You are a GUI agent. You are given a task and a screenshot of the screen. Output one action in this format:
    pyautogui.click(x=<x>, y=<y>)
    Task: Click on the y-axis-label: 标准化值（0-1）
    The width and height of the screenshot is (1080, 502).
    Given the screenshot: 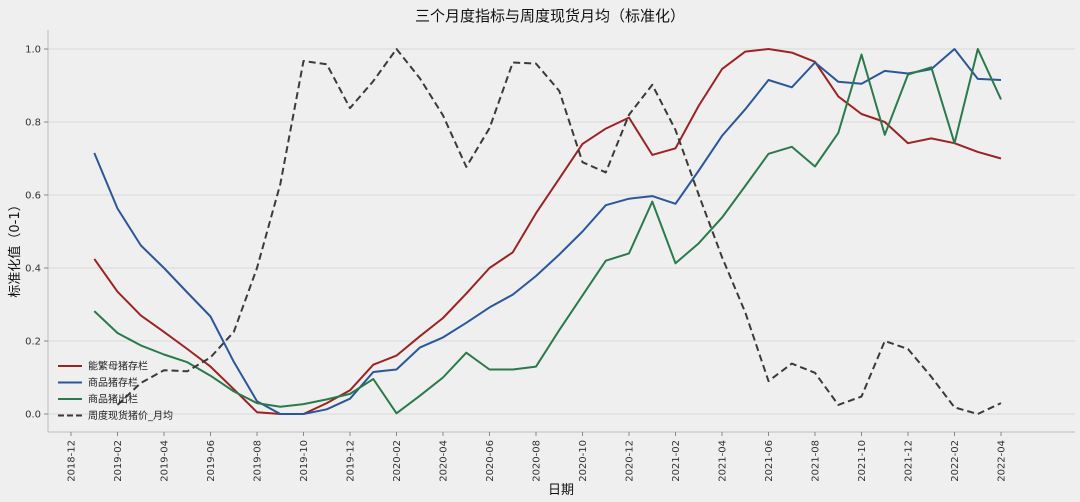 What is the action you would take?
    pyautogui.click(x=15, y=247)
    